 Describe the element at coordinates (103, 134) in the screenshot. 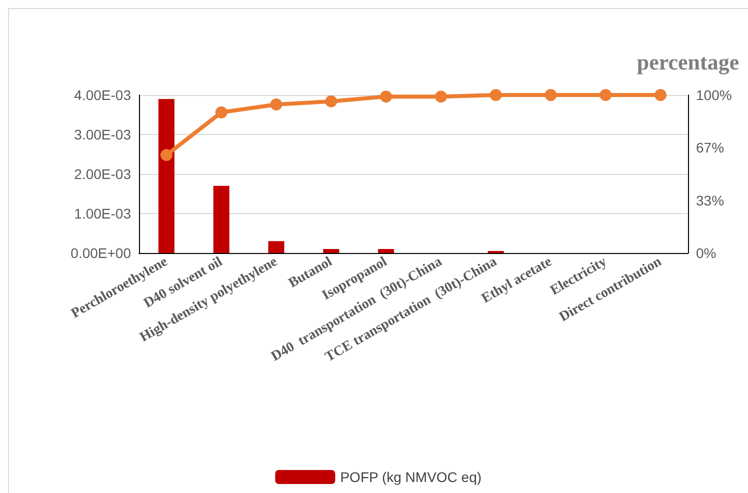

I see `y-tick-label: 3.00E-03` at that location.